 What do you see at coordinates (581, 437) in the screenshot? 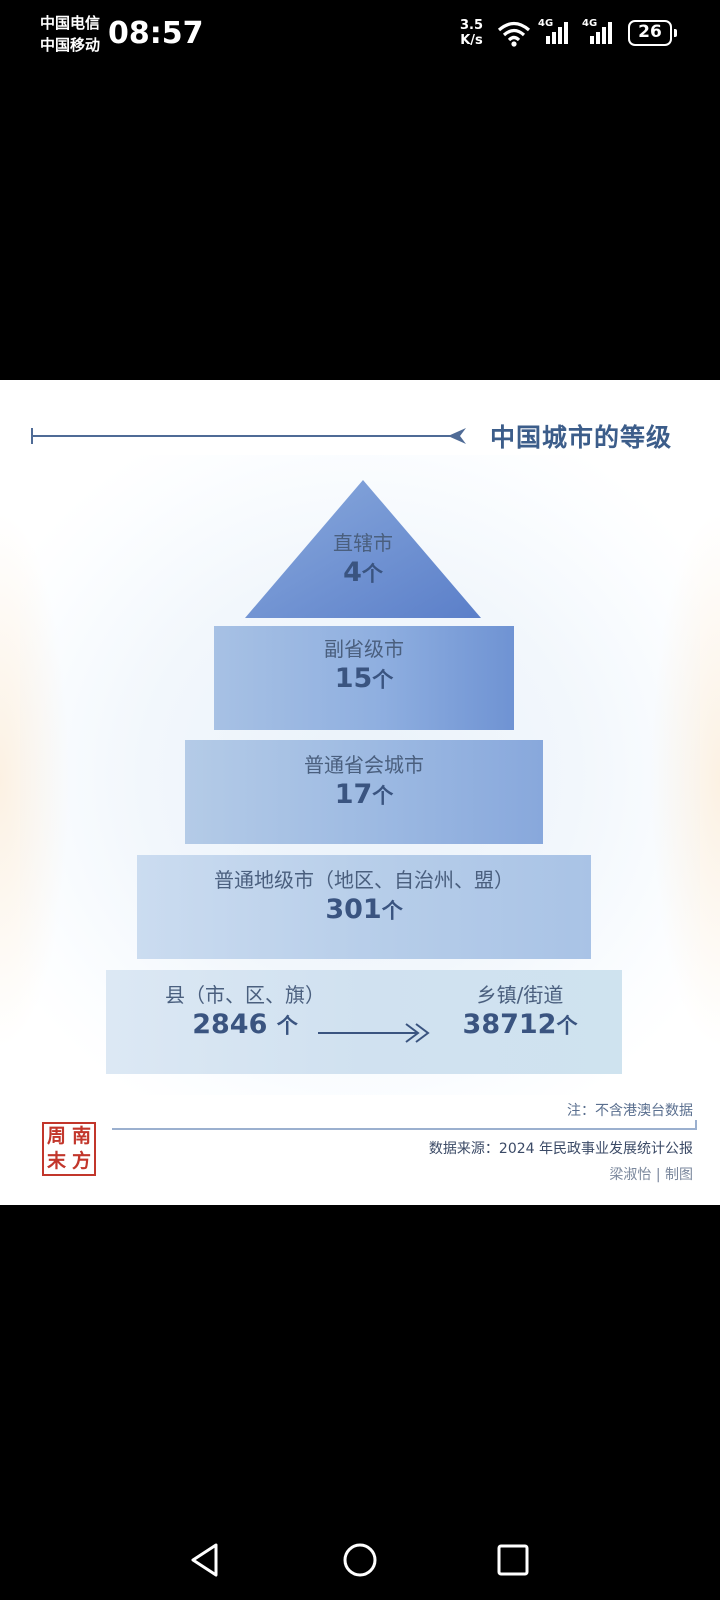
I see `infographic-title: 中国城市的等级` at bounding box center [581, 437].